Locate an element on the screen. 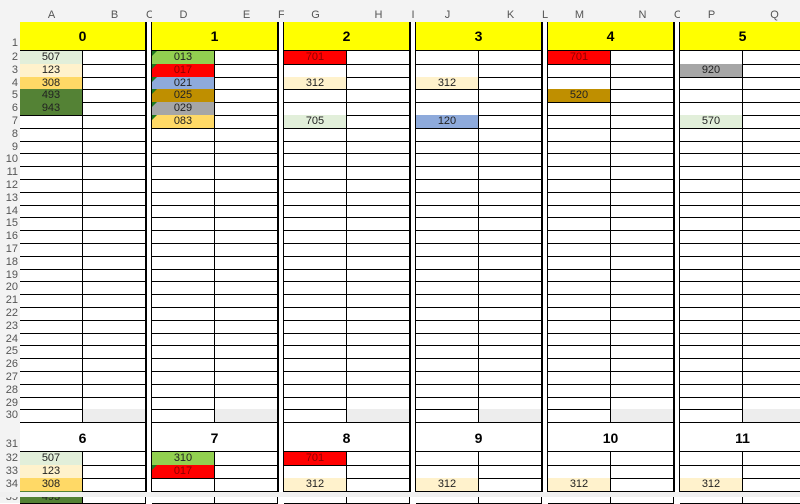  select-all-corner is located at coordinates (10, 15).